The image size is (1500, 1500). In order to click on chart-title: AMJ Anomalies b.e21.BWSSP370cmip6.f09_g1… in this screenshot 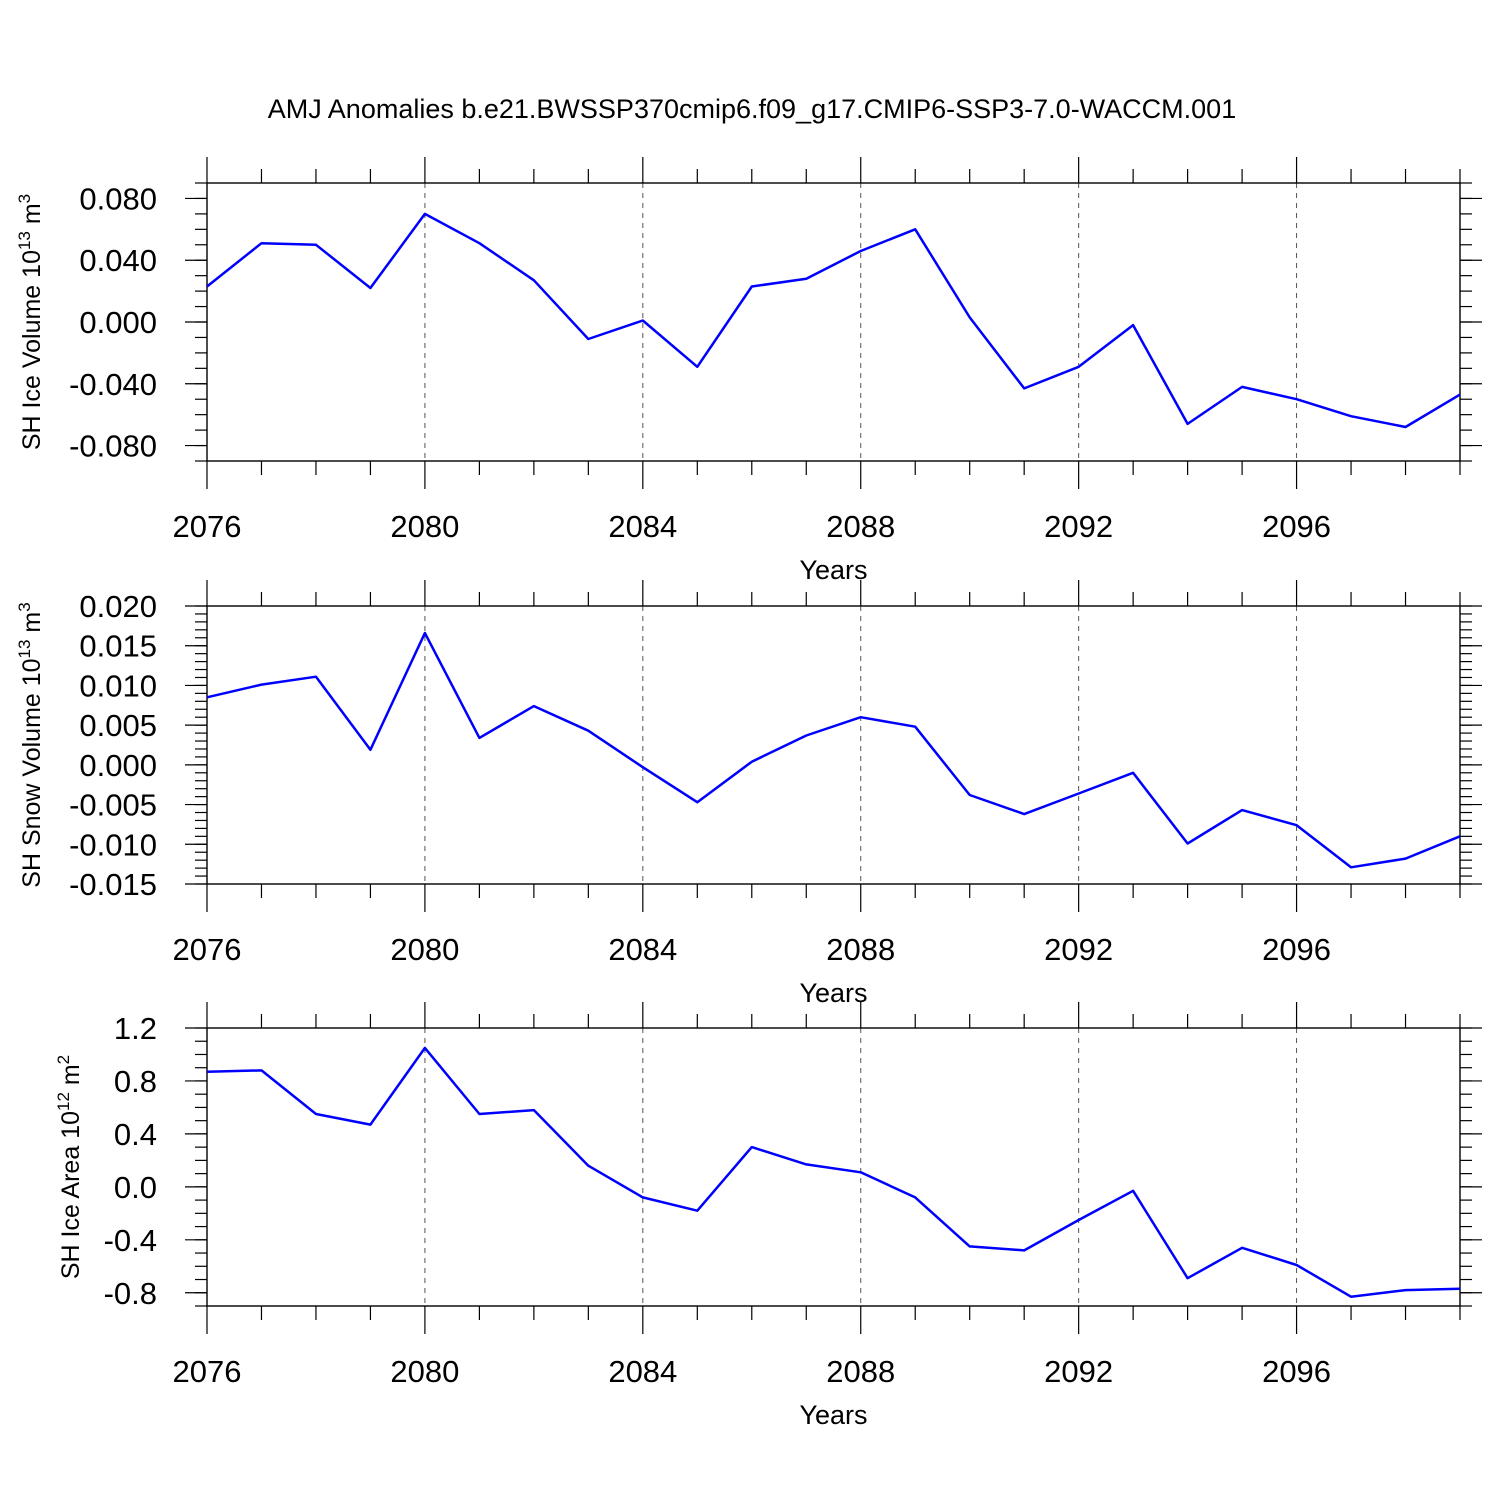, I will do `click(752, 109)`.